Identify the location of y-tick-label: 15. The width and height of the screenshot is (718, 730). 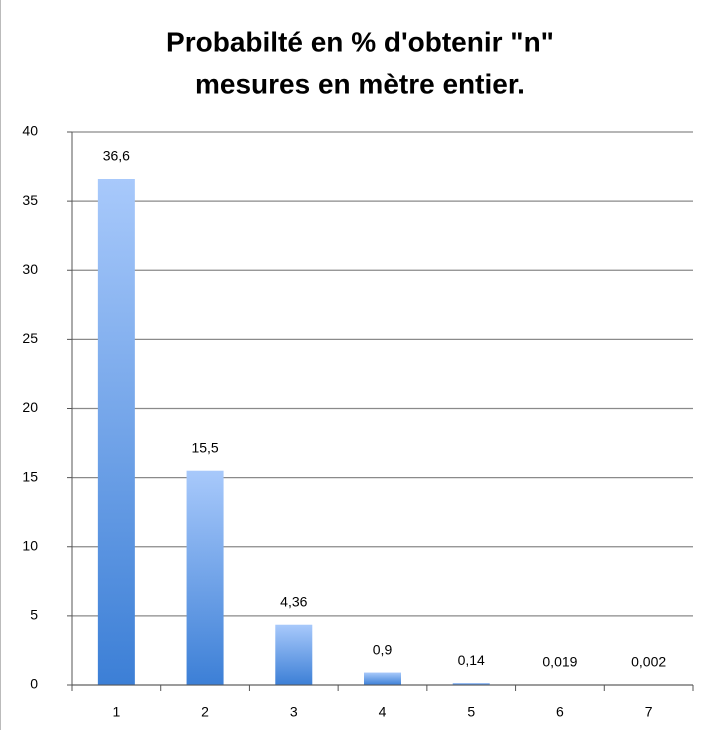
(30, 476).